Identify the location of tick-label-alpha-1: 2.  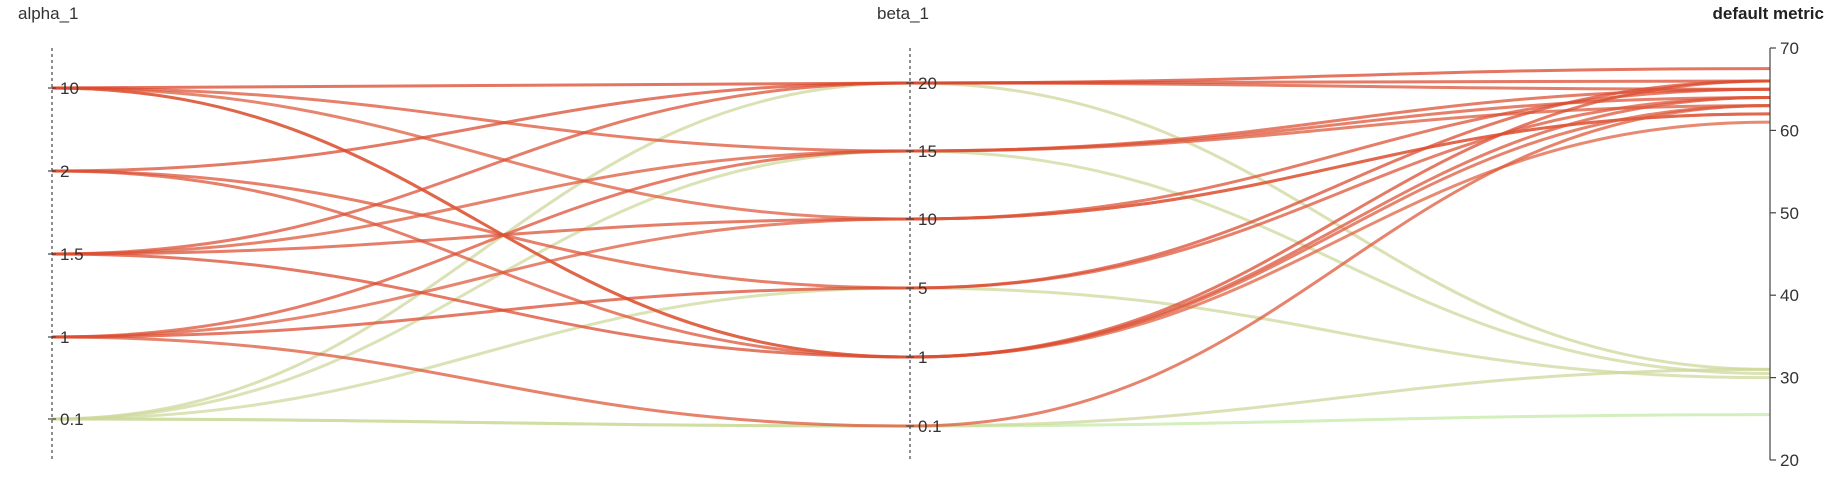
(64, 171).